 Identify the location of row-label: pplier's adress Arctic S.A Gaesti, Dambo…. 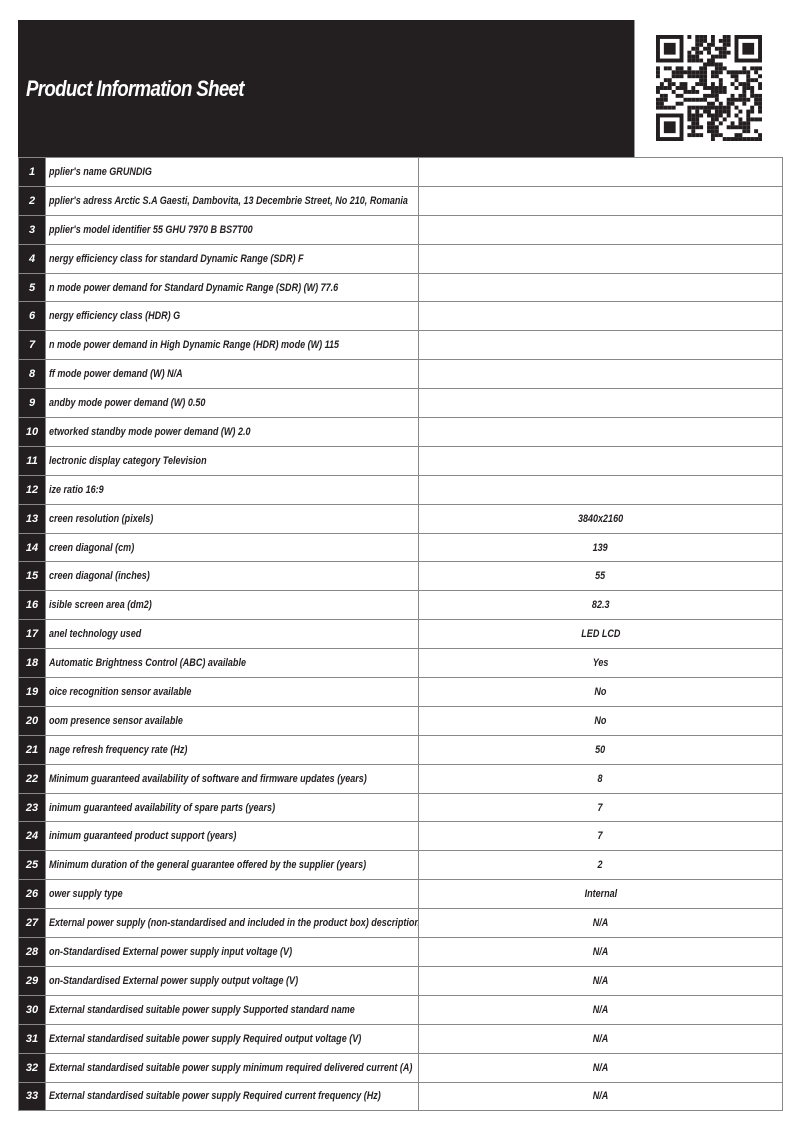
(232, 200).